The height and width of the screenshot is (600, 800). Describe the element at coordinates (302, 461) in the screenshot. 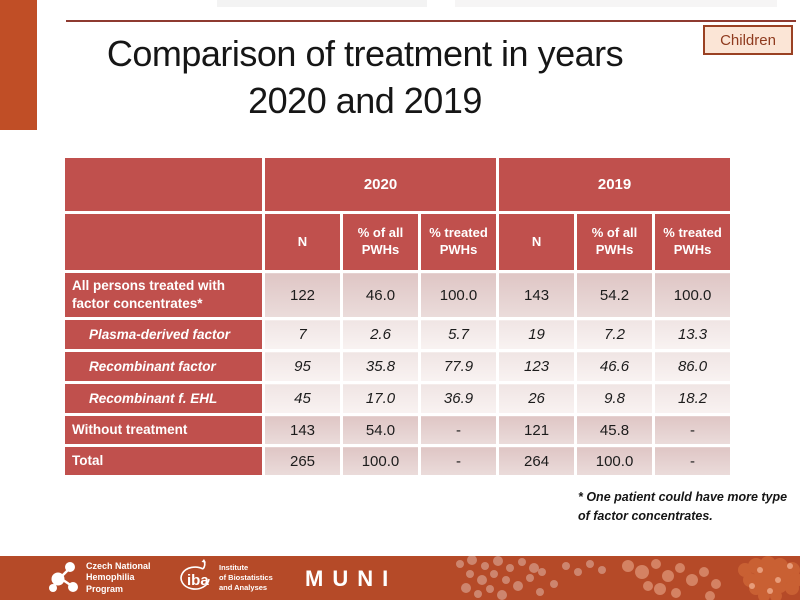

I see `cell: 265` at that location.